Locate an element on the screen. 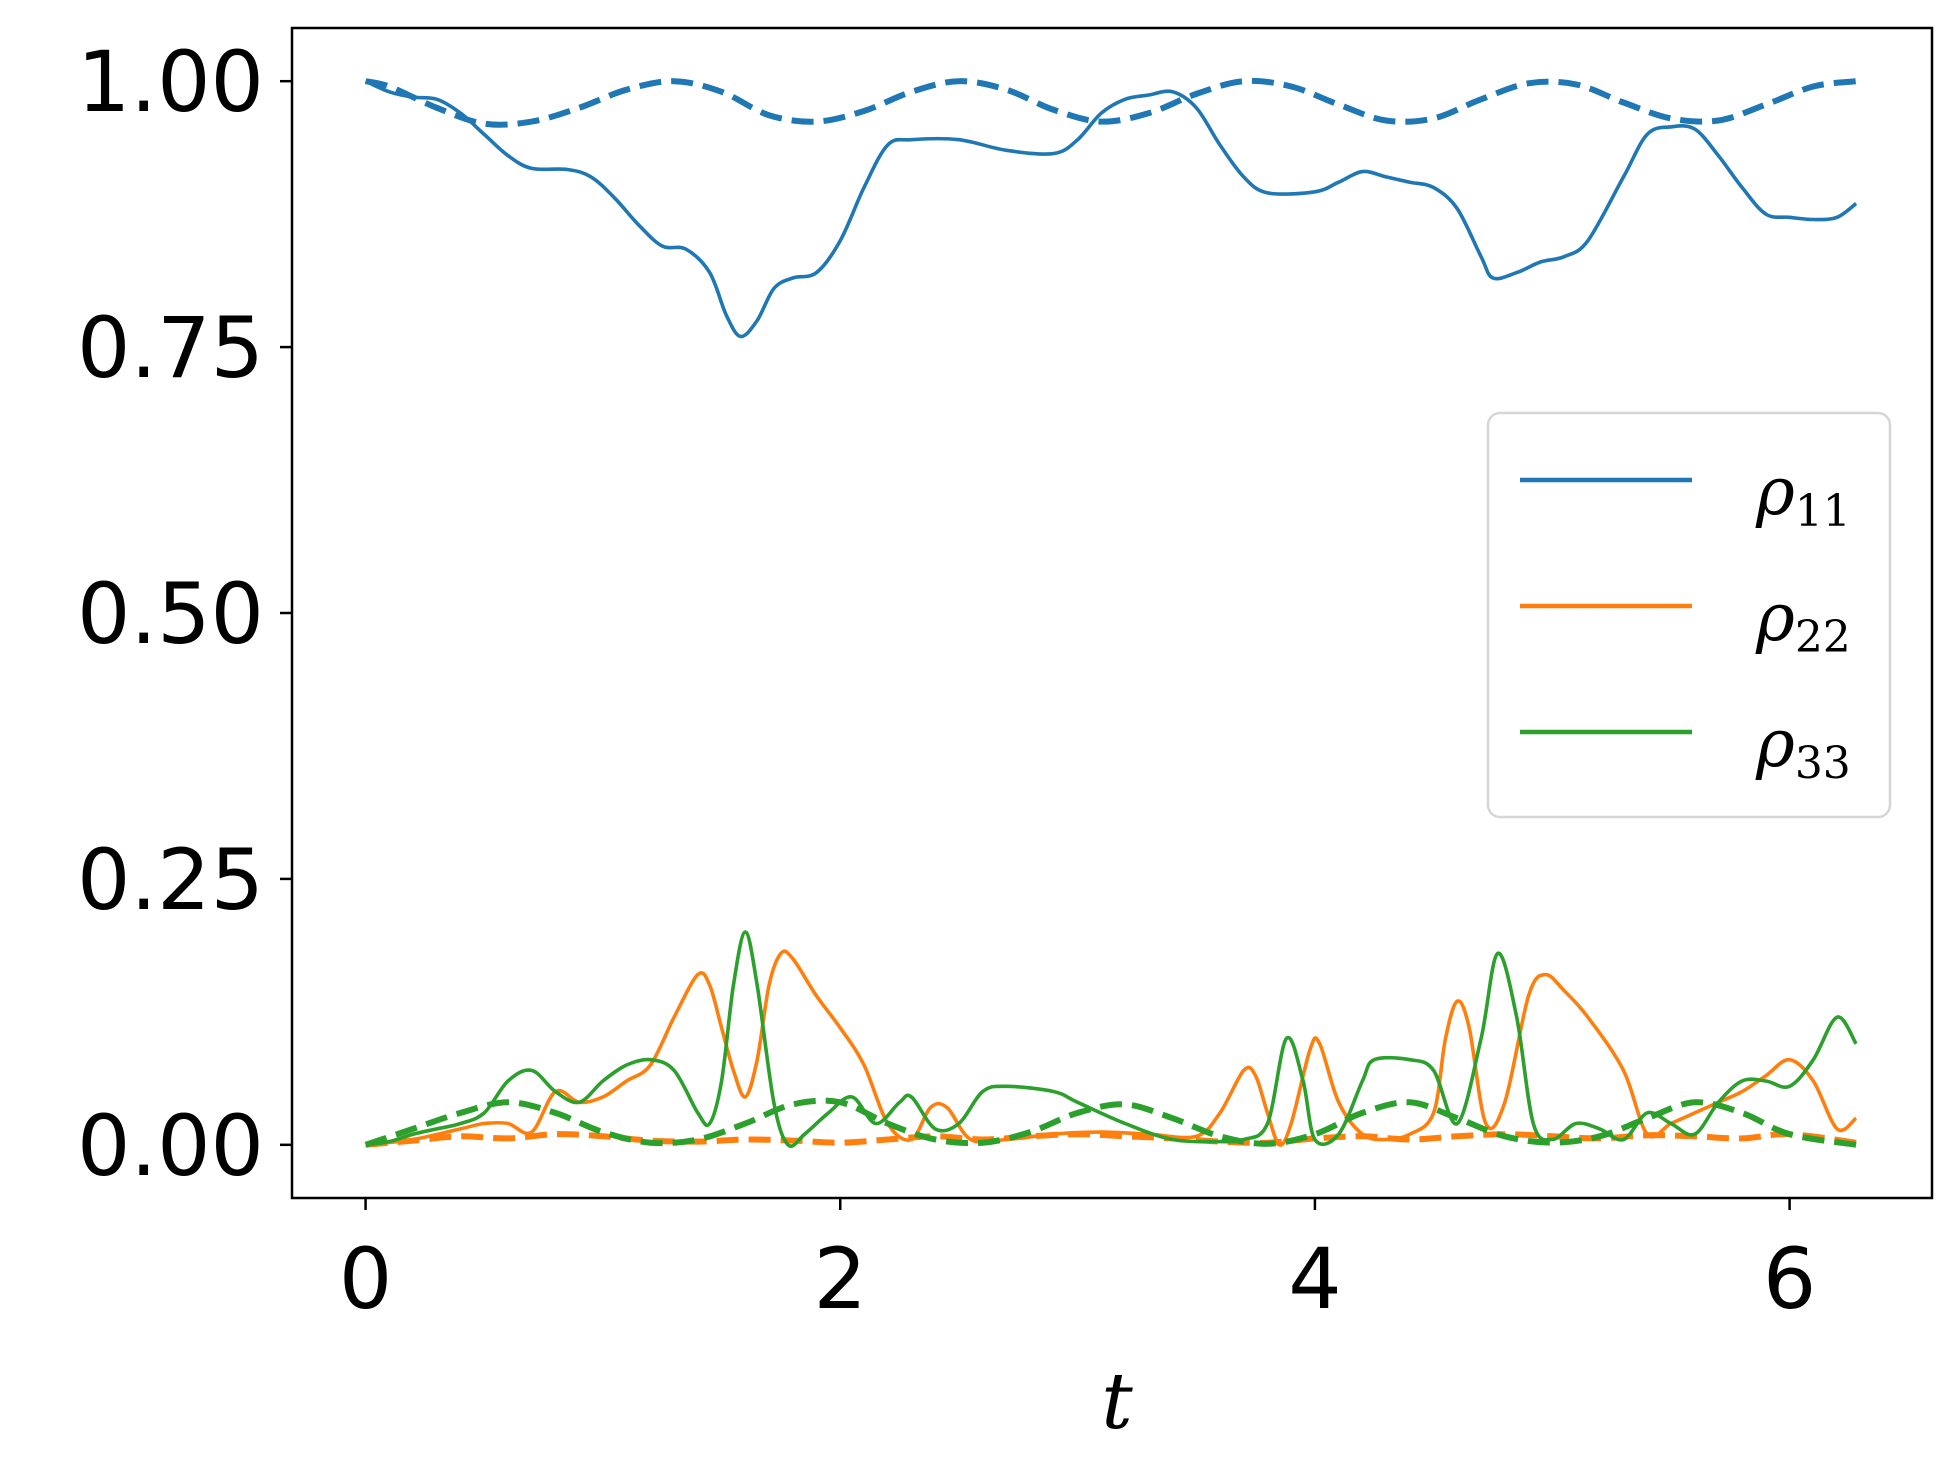 This screenshot has width=1954, height=1474. y-tick-label: 0.50 is located at coordinates (170, 614).